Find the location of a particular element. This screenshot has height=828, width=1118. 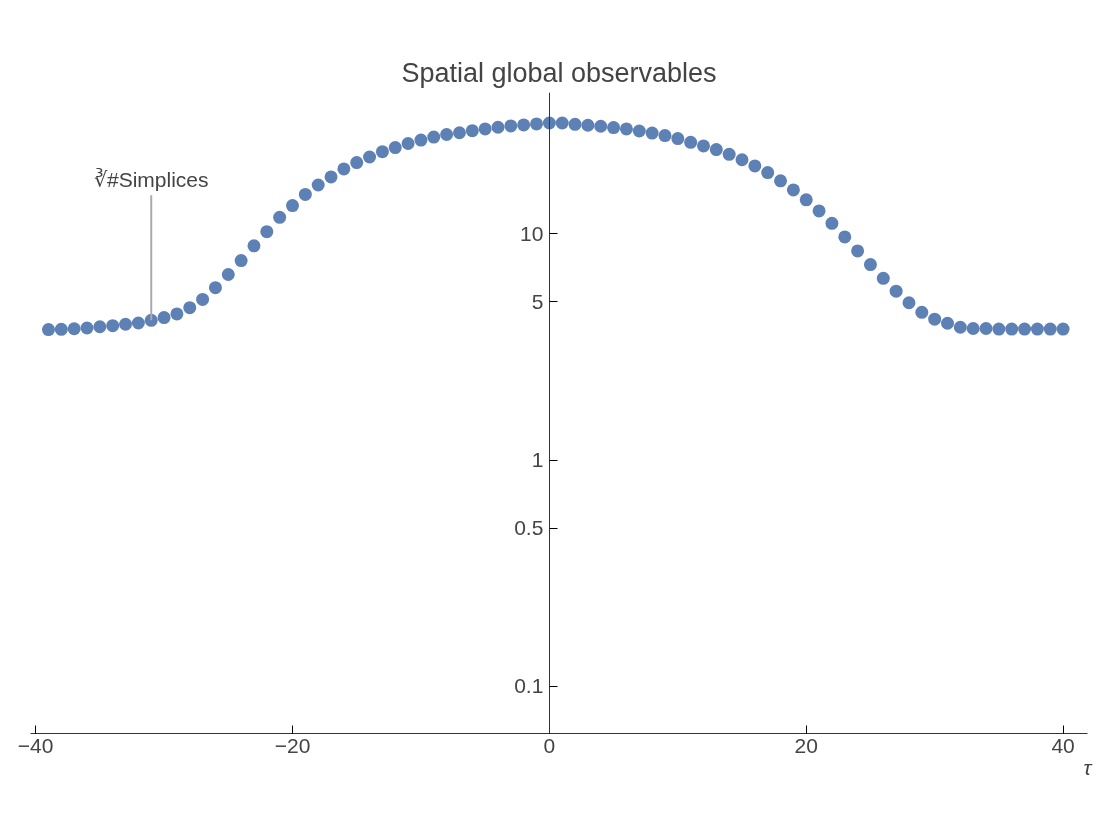

x-axis-title: τ is located at coordinates (1088, 767).